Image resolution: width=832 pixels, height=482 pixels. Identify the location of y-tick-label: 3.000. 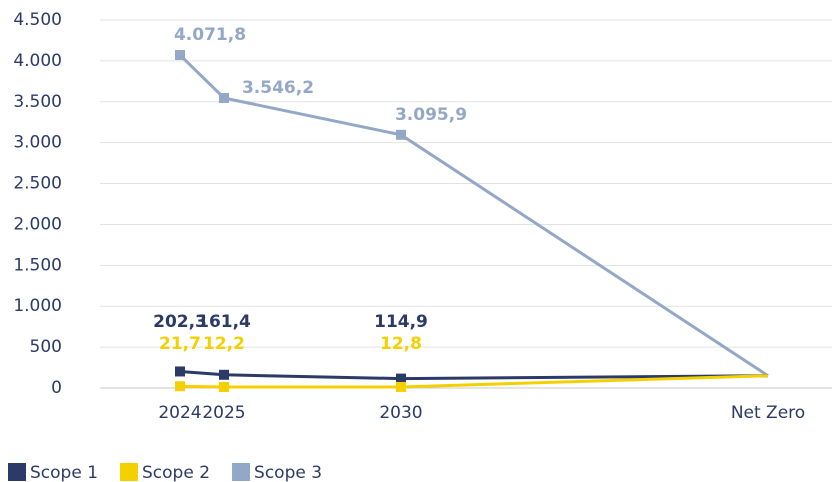
(37, 143).